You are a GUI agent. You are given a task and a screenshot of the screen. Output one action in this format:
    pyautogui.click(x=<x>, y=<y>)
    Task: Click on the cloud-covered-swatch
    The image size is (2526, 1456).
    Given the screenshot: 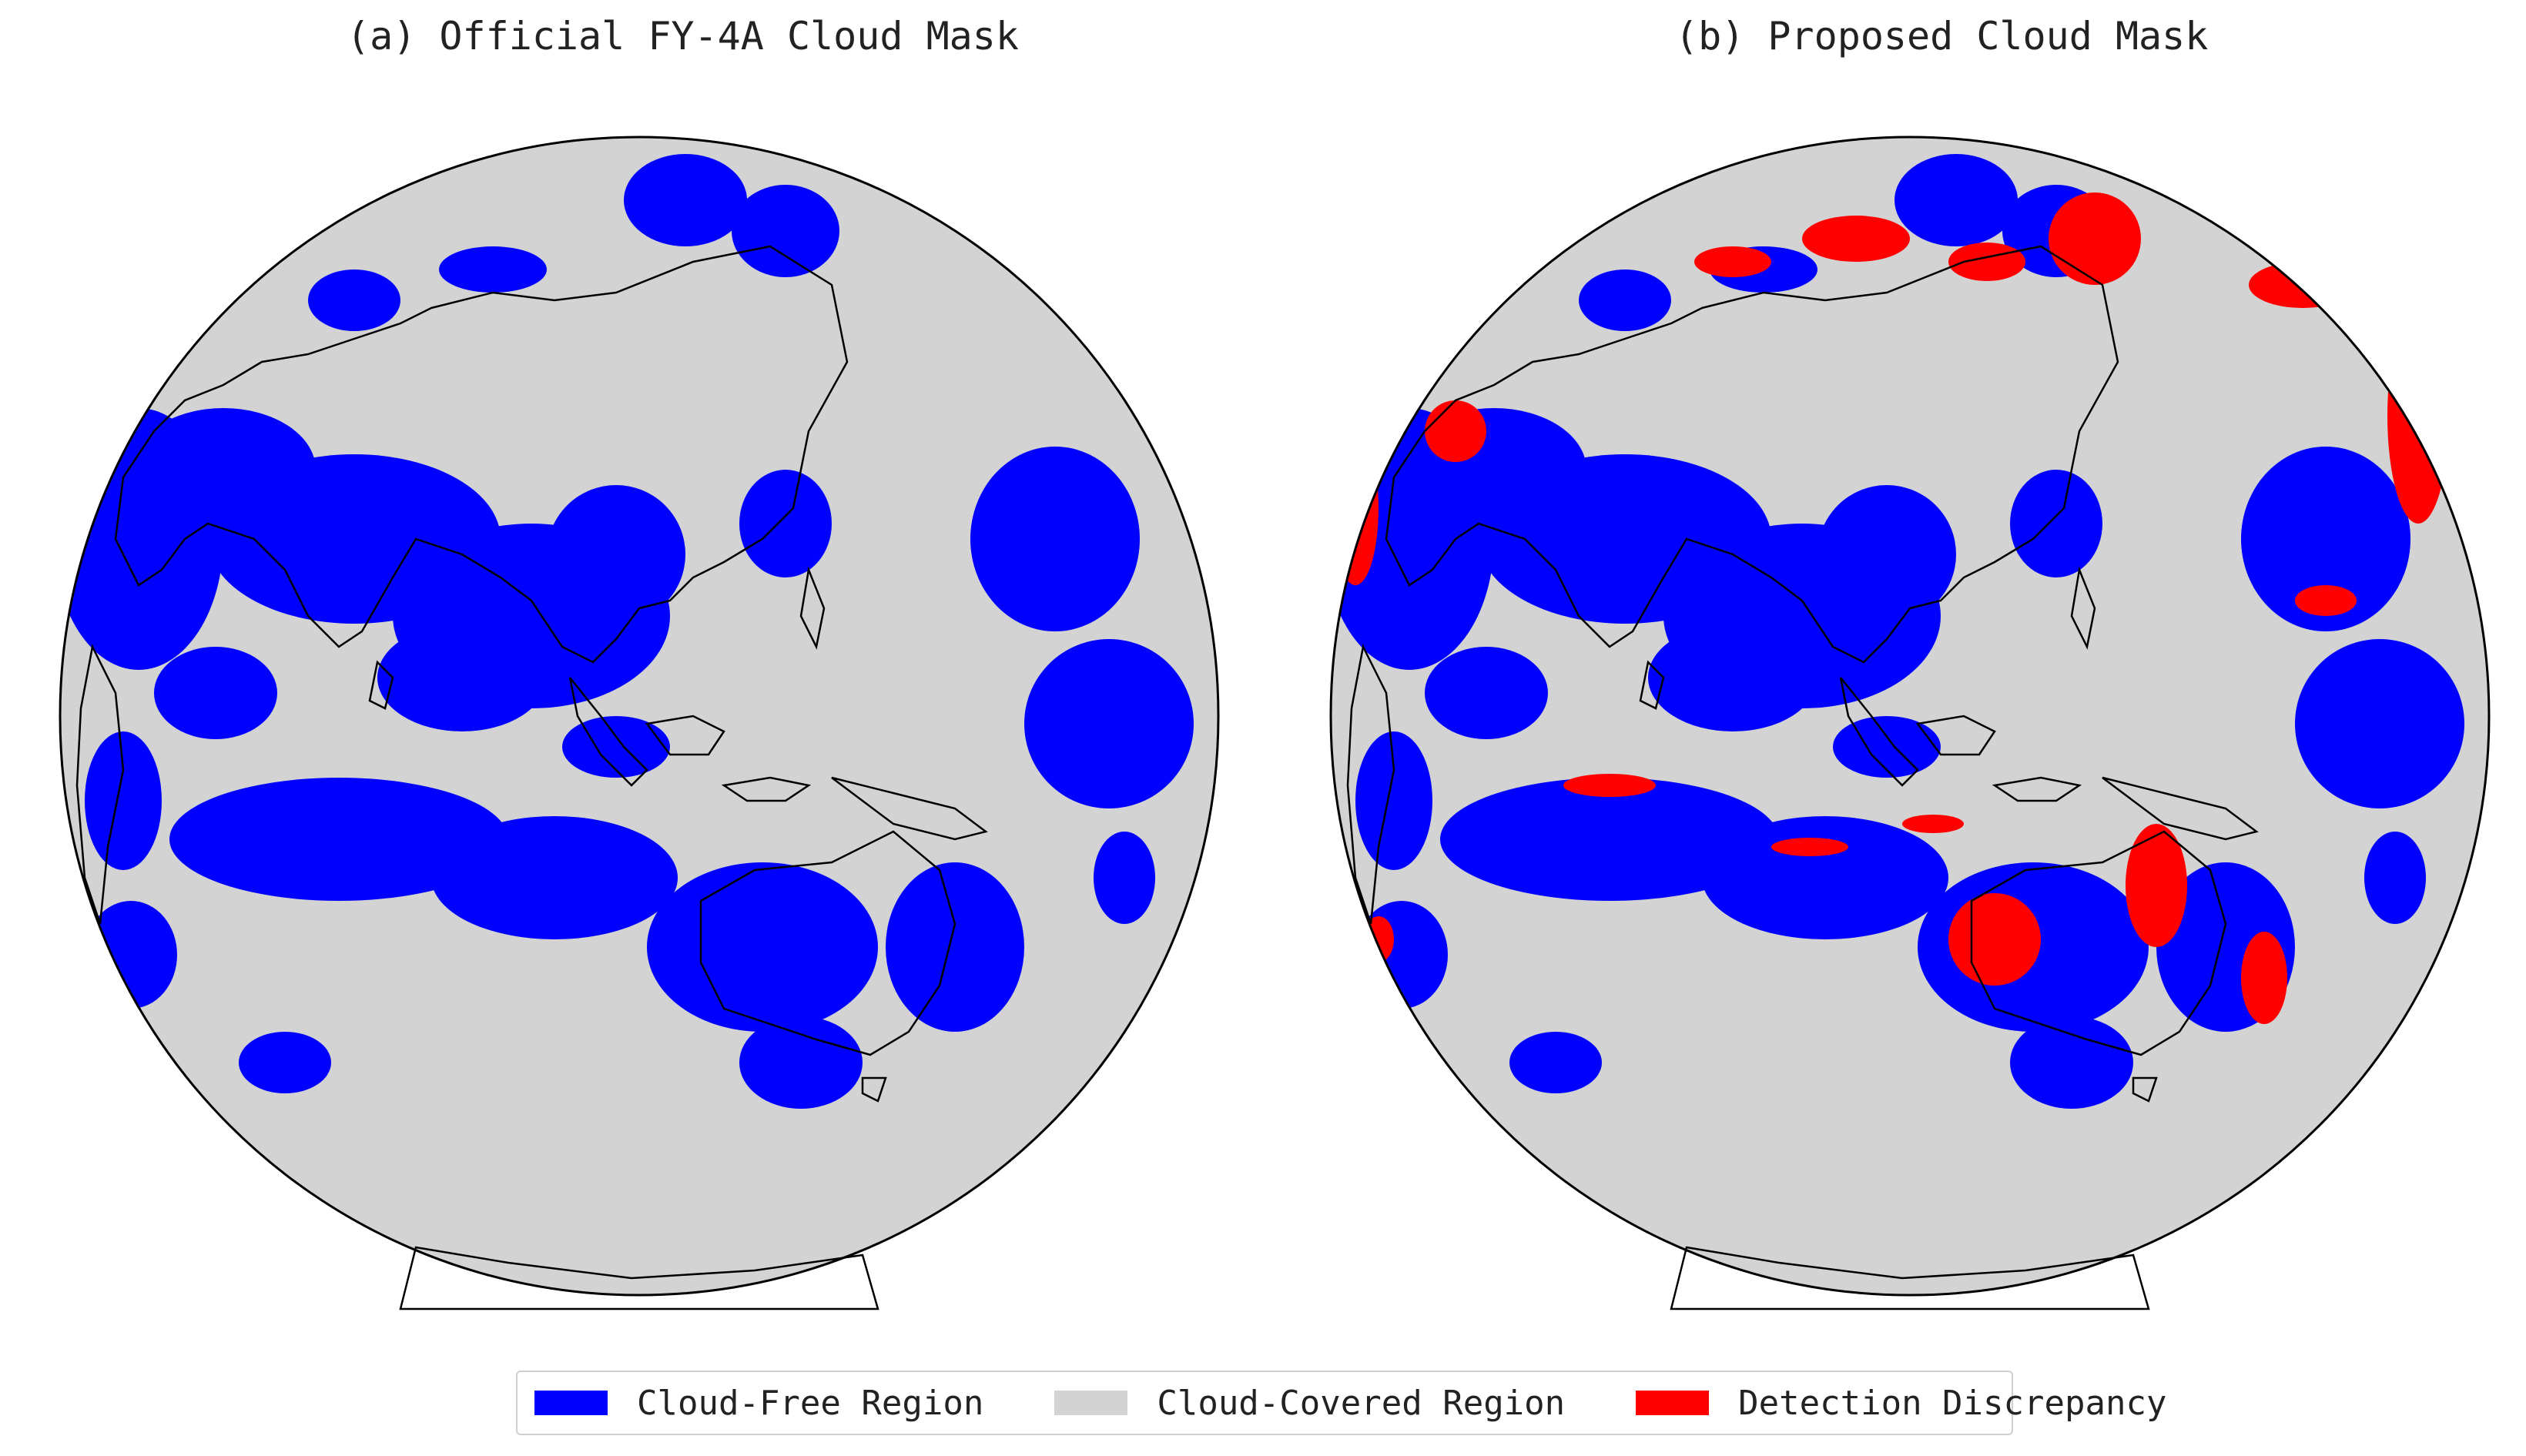 What is the action you would take?
    pyautogui.click(x=1091, y=1403)
    